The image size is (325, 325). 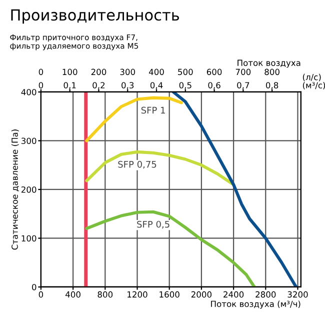 I want to click on text: 0,8, so click(x=272, y=86).